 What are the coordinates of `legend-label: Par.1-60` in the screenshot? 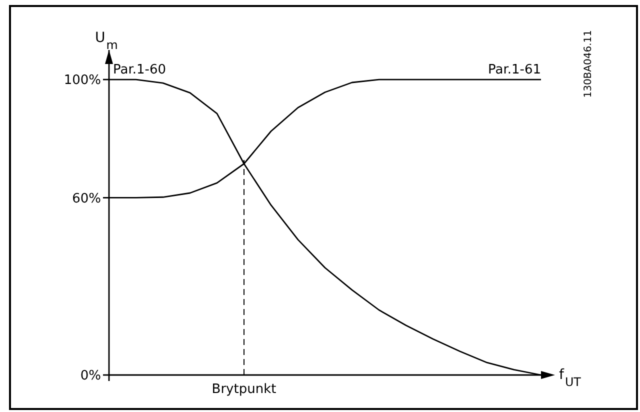 It's located at (139, 70).